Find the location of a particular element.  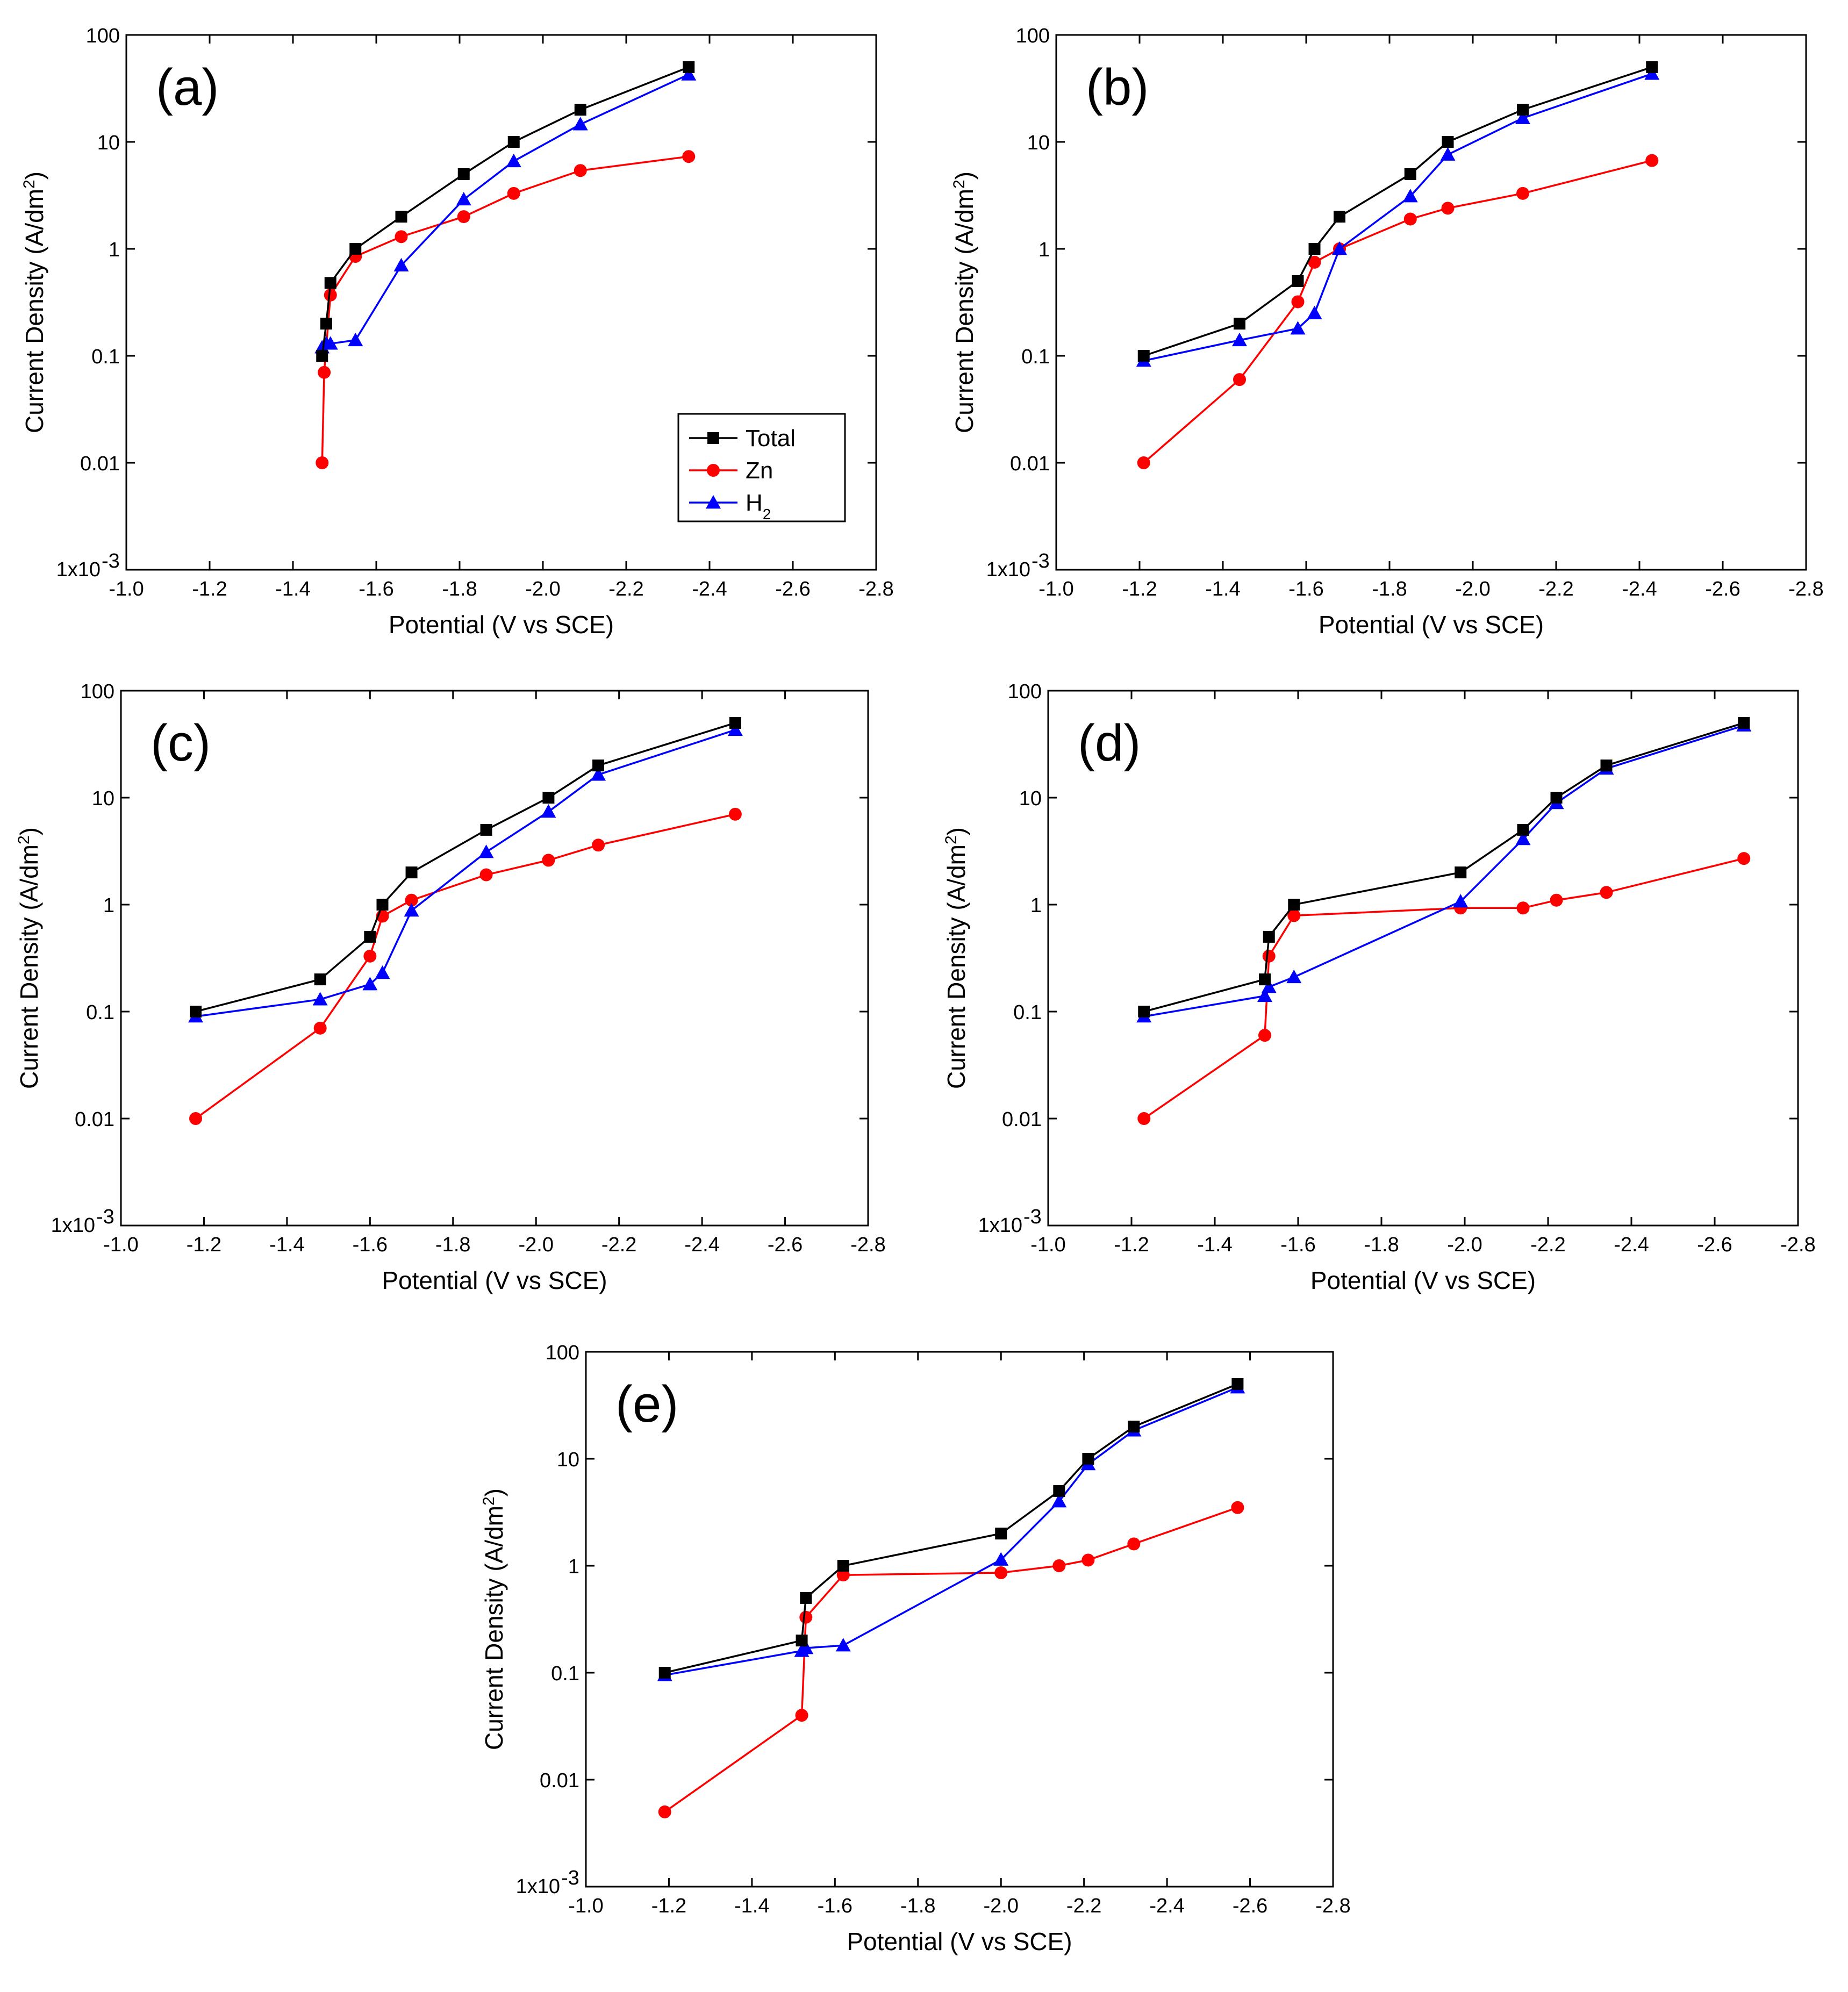

series-line-zn is located at coordinates (465, 966).